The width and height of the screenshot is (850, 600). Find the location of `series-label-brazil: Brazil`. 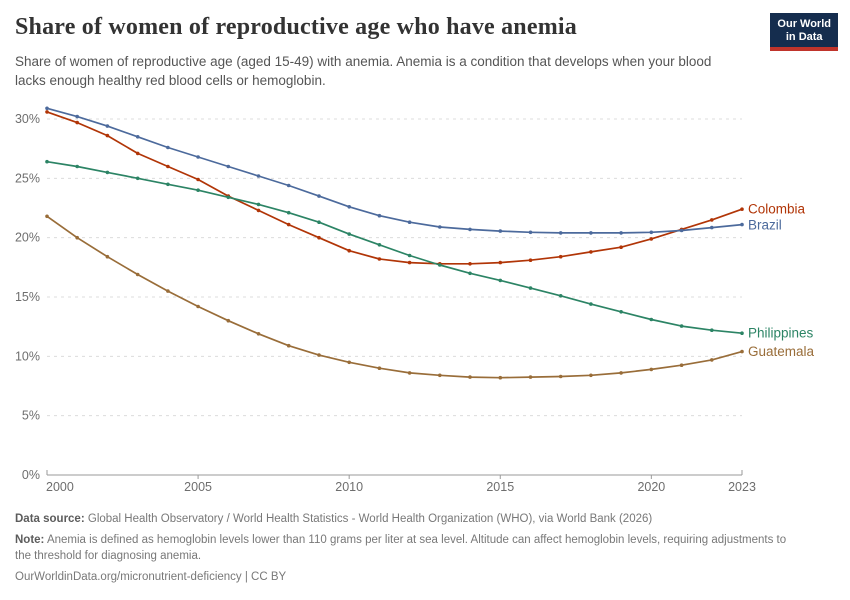

series-label-brazil: Brazil is located at coordinates (765, 225).